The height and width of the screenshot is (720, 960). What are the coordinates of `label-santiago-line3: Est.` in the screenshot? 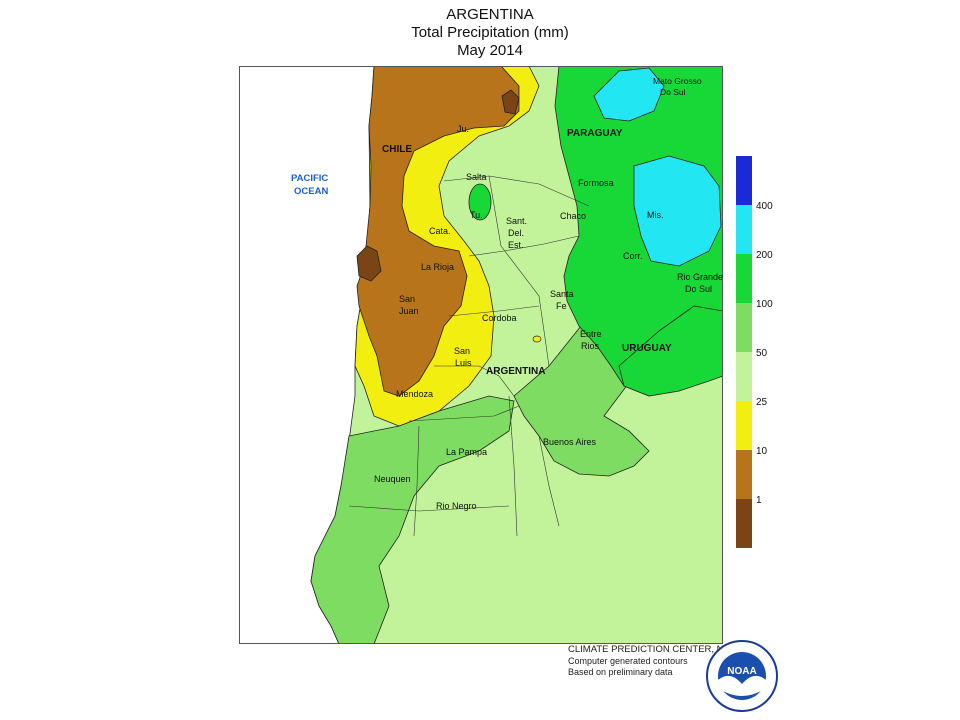 It's located at (516, 245).